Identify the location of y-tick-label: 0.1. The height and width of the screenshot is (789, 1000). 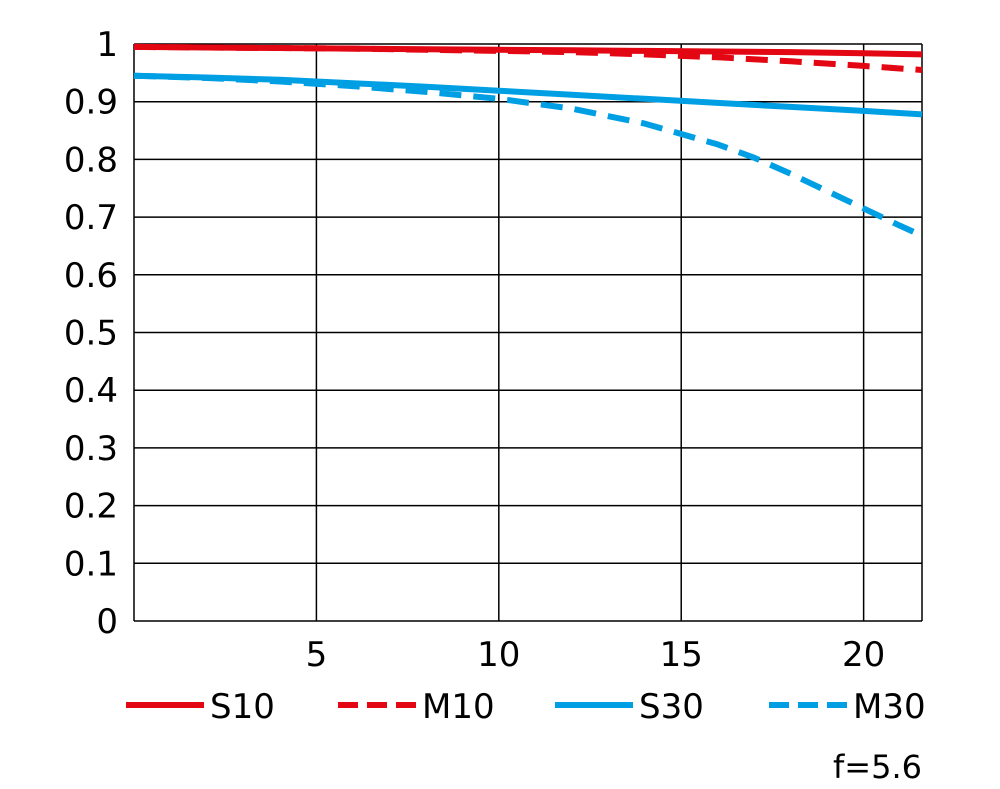
(91, 564).